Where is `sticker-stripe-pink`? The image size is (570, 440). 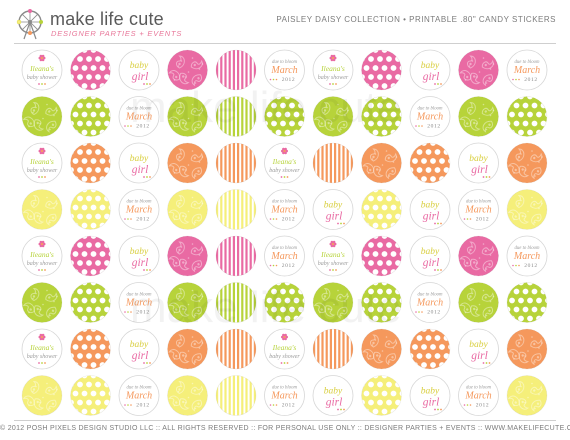
sticker-stripe-pink is located at coordinates (236, 70).